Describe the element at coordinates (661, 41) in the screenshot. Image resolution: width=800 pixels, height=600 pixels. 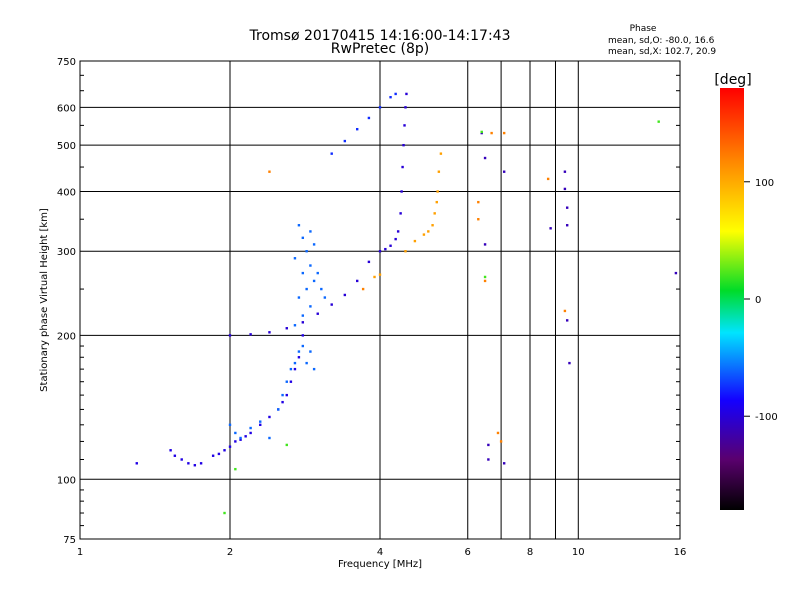
I see `stats-line-o: mean, sd,O: -80.0, 16.6` at that location.